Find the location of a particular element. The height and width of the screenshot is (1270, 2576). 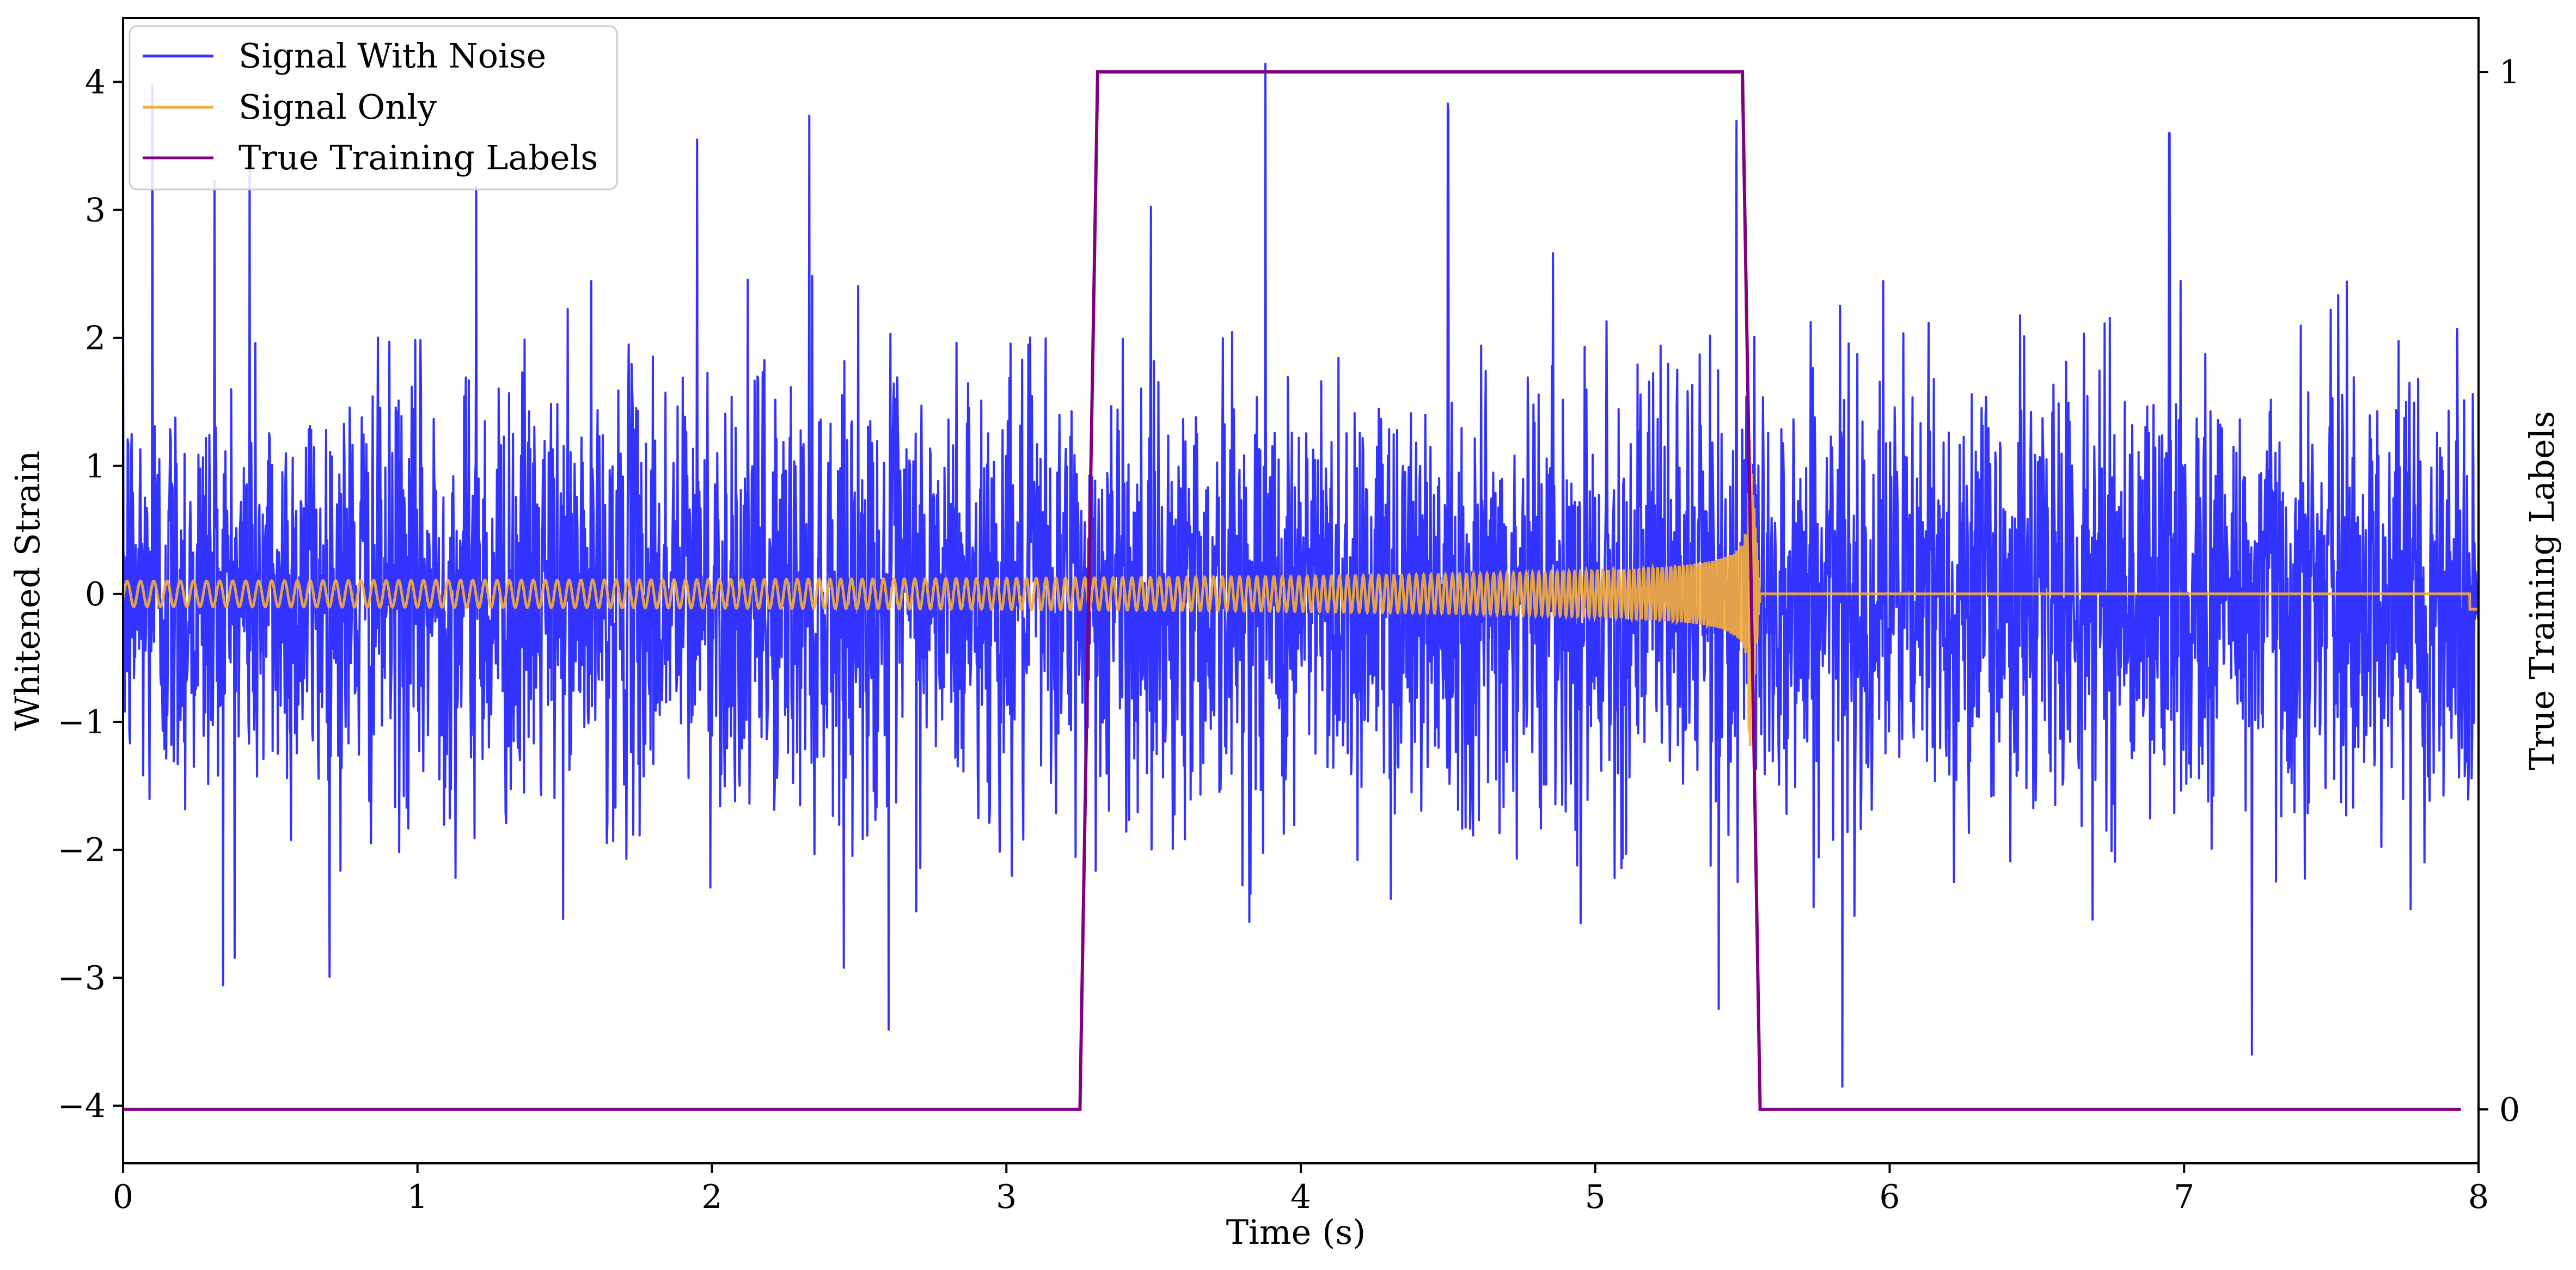

legend-label-true-training-labels: True Training Labels is located at coordinates (418, 157).